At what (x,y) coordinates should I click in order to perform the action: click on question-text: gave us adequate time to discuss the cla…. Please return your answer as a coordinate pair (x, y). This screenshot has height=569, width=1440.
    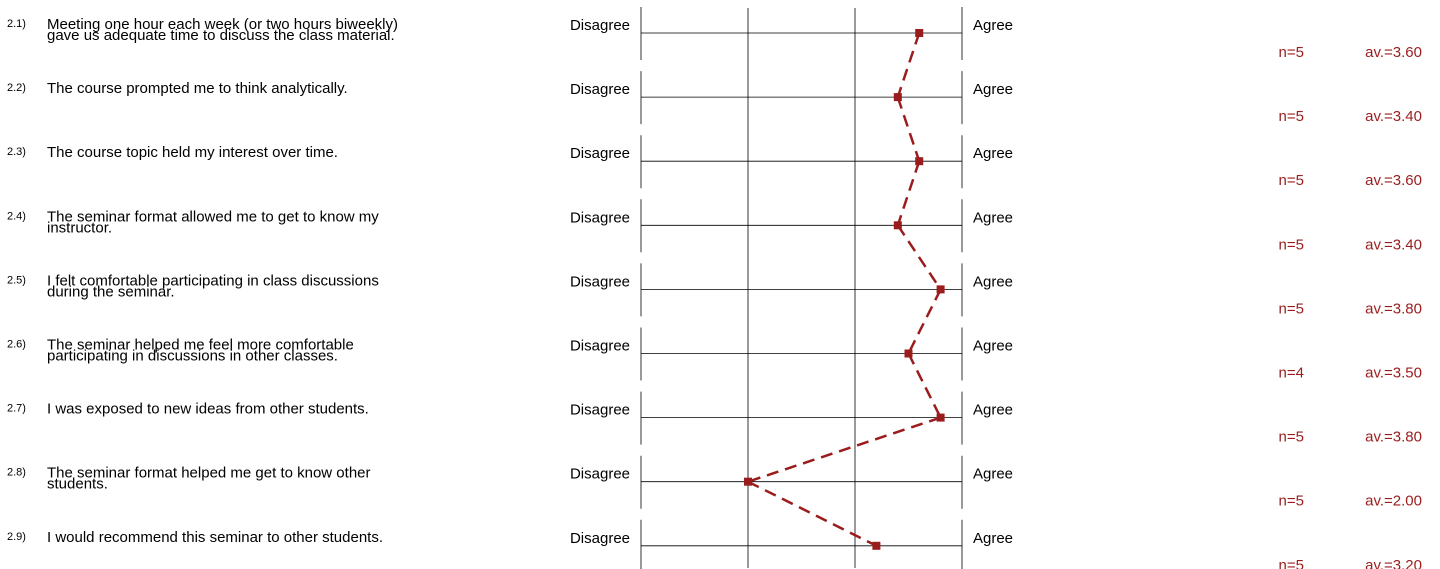
    Looking at the image, I should click on (221, 35).